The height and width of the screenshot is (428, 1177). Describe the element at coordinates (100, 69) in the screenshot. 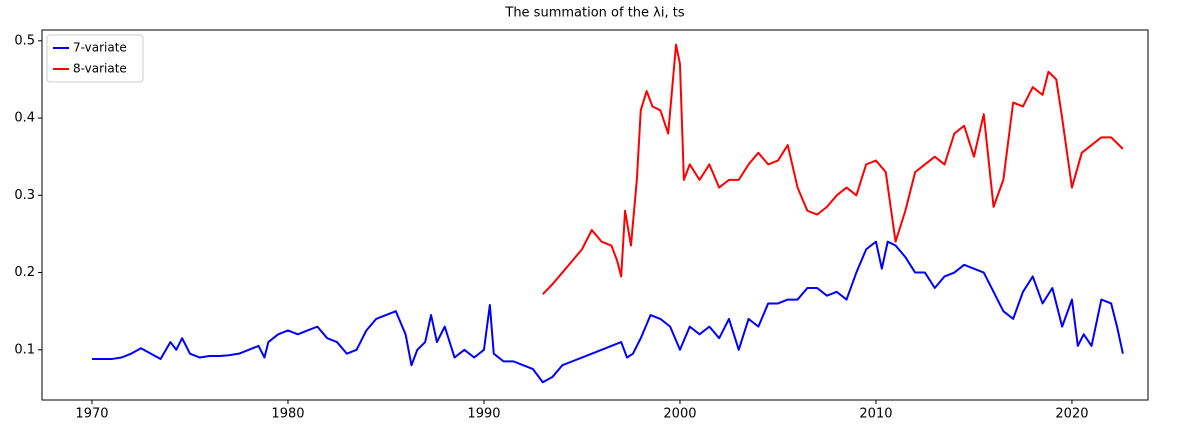

I see `legend-label: 8-variate` at that location.